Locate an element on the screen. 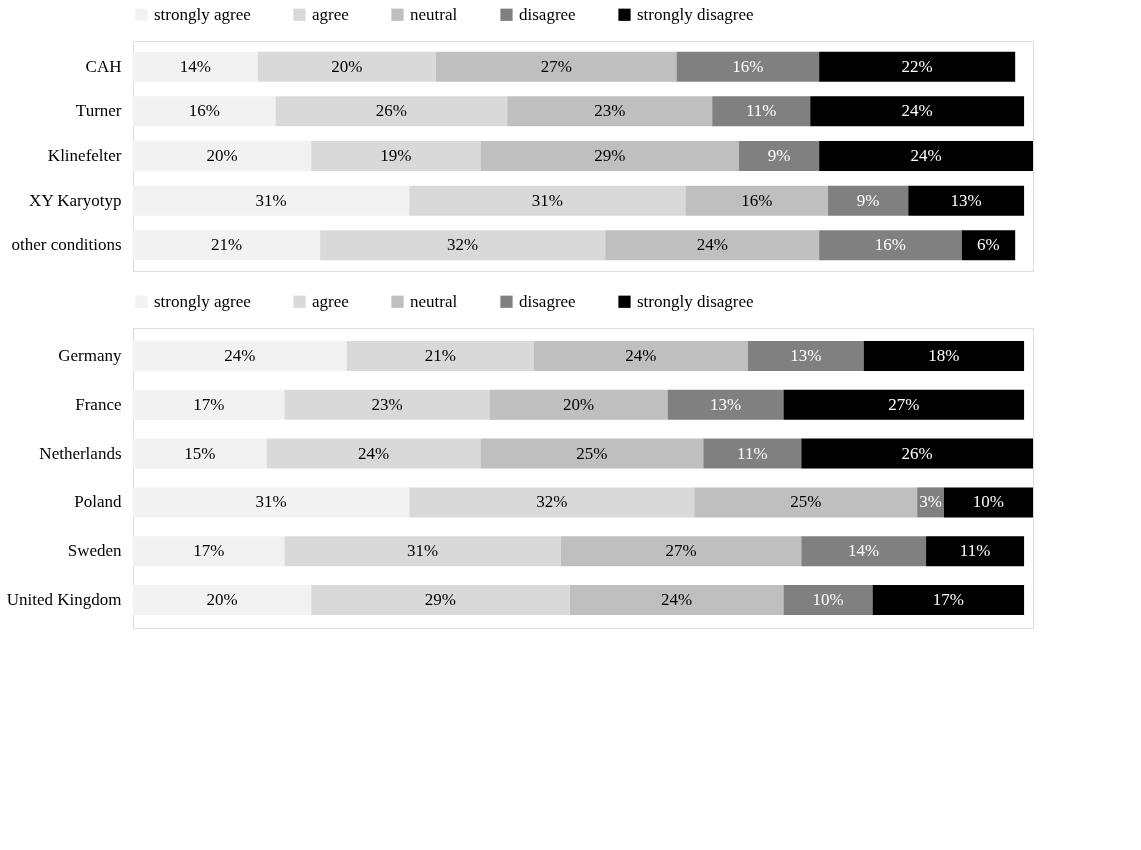 This screenshot has width=1141, height=850. y-tick-label: Sweden is located at coordinates (94, 551).